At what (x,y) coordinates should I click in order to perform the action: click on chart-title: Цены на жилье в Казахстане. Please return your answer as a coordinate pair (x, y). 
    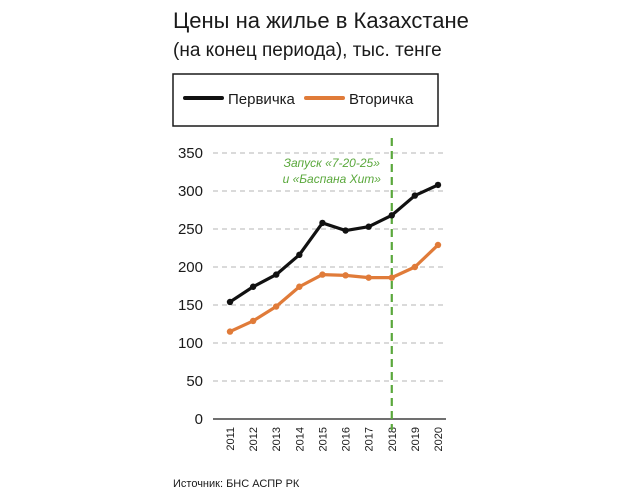
    Looking at the image, I should click on (321, 20).